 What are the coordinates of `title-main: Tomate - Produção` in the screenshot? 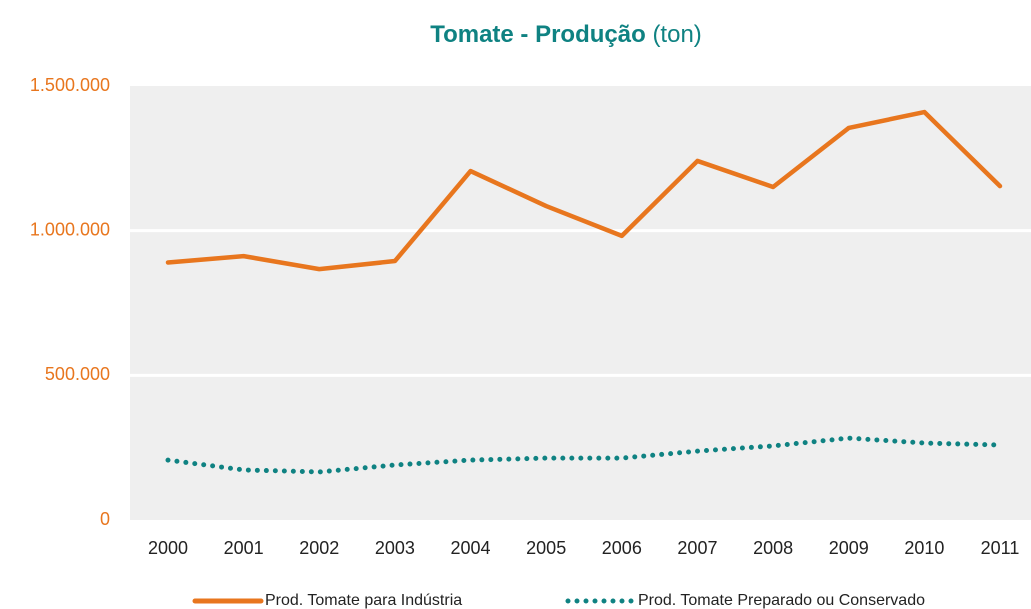 It's located at (538, 34).